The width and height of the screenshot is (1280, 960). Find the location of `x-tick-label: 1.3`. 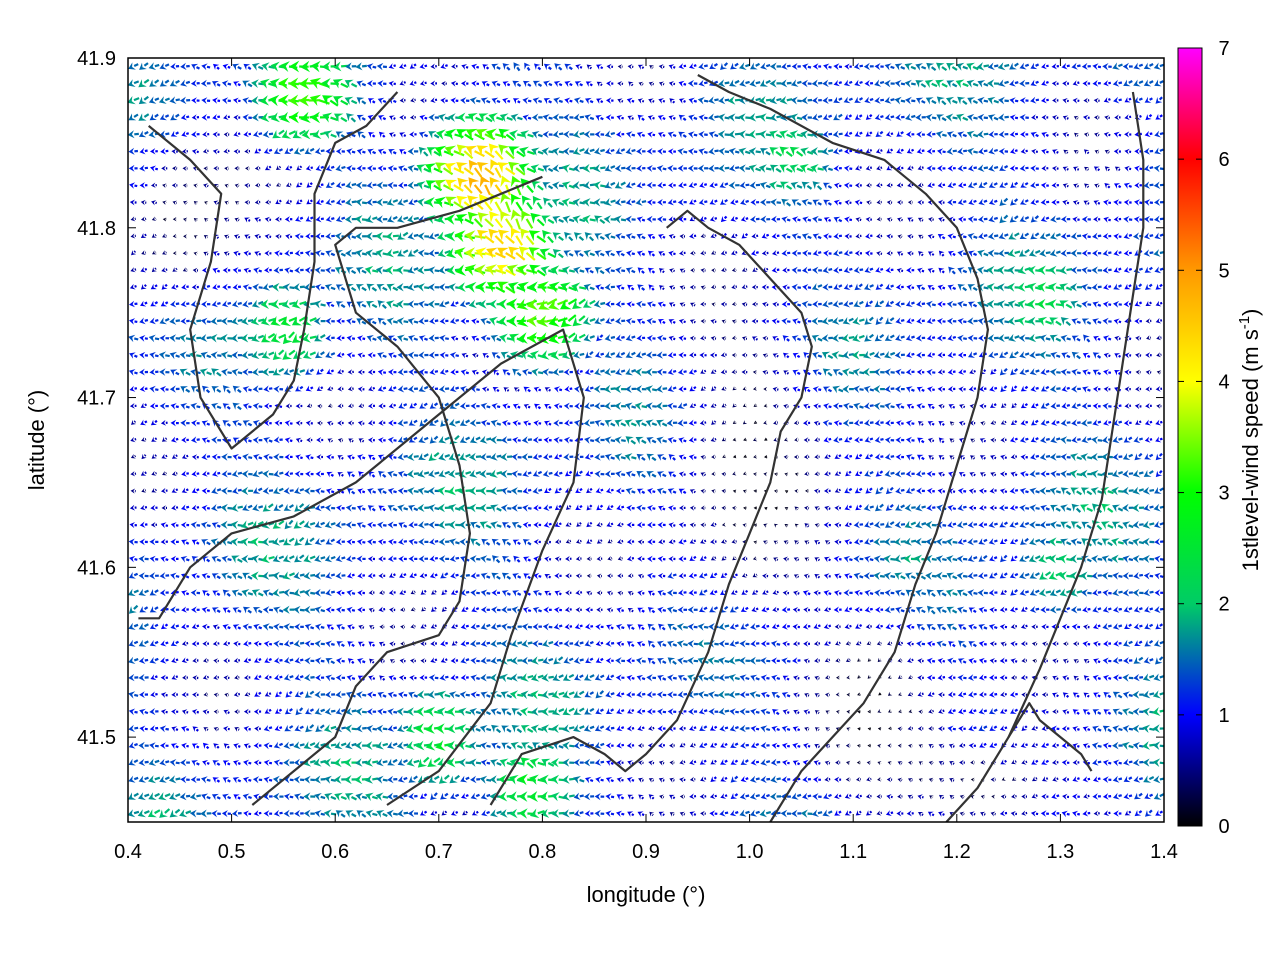

x-tick-label: 1.3 is located at coordinates (1060, 852).